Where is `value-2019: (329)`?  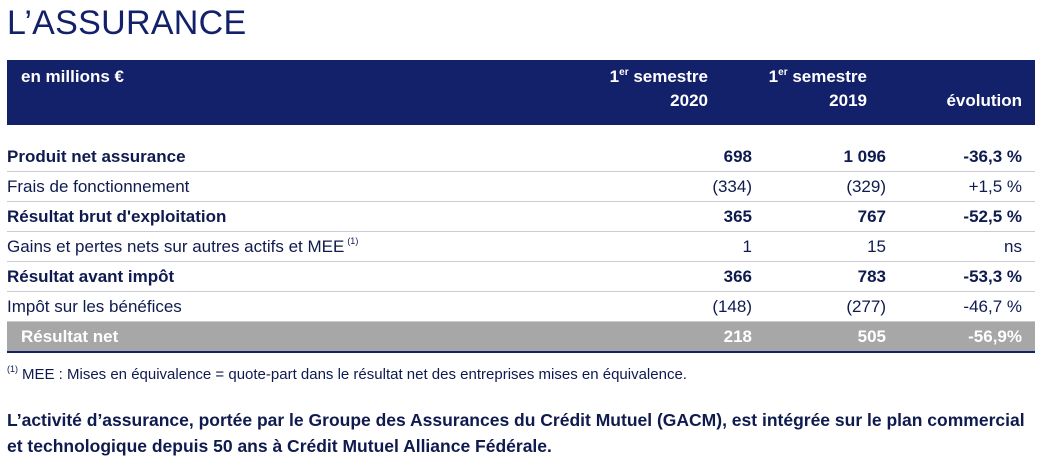
value-2019: (329) is located at coordinates (866, 186).